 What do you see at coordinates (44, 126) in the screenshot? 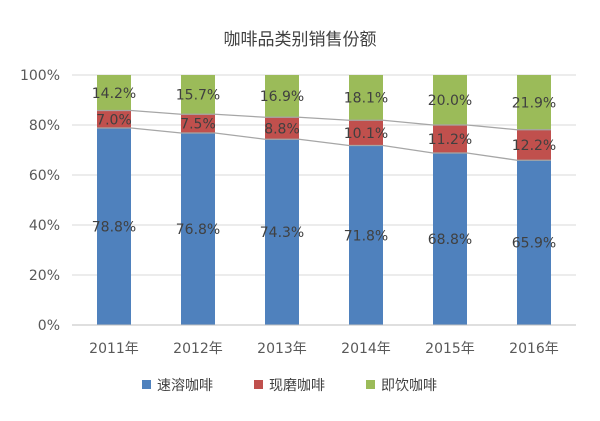
I see `y-tick-label: 80%` at bounding box center [44, 126].